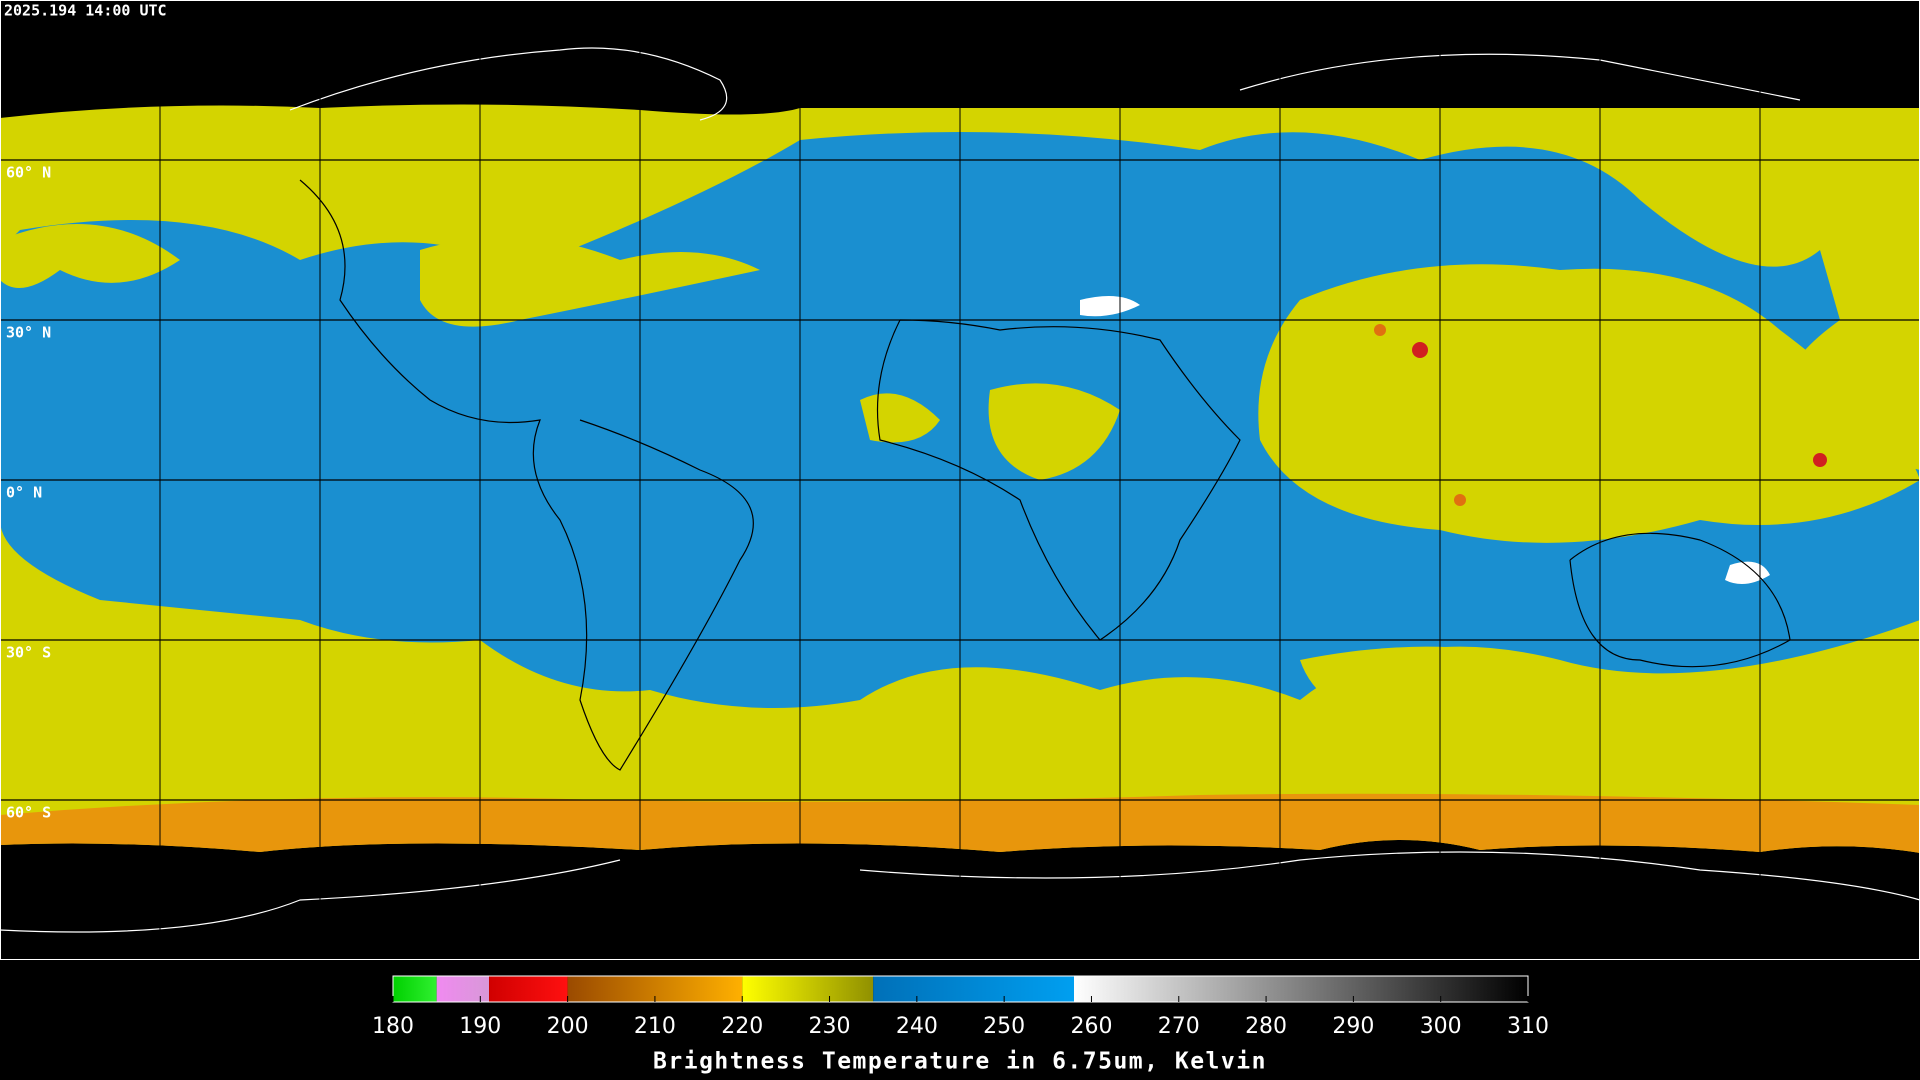 This screenshot has height=1080, width=1920. What do you see at coordinates (960, 1062) in the screenshot?
I see `colorbar-title: Brightness Temperature in 6.75um, Kelvin` at bounding box center [960, 1062].